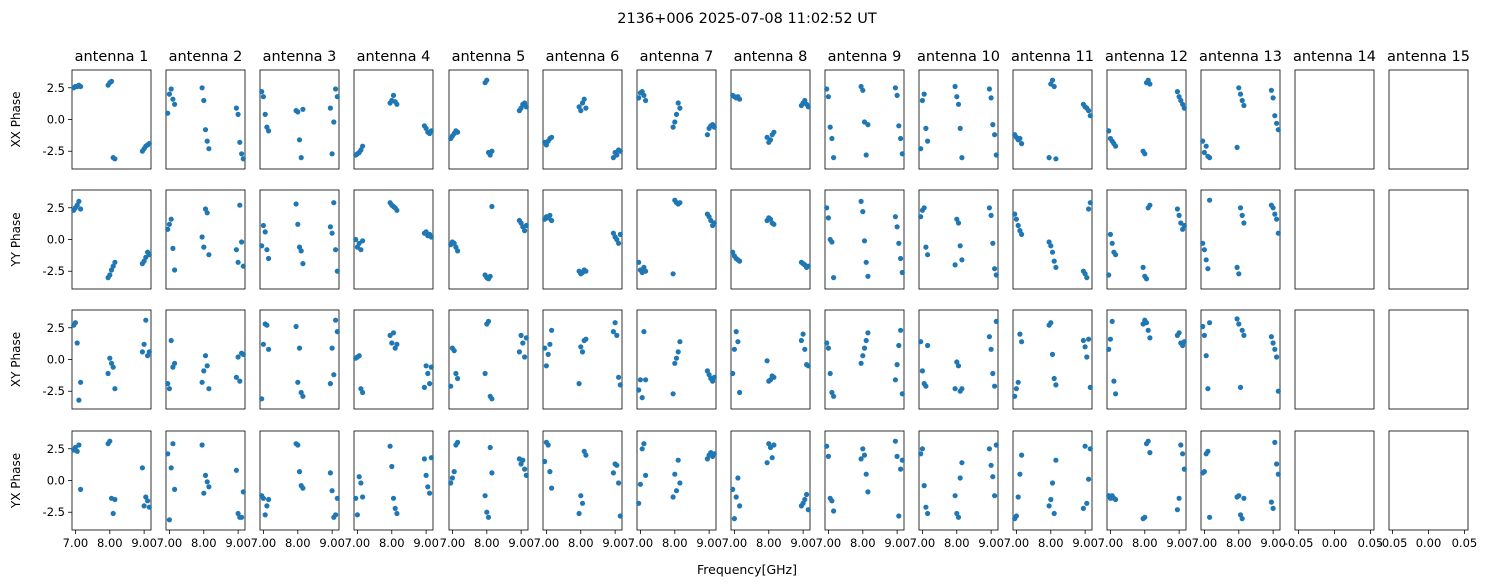 The image size is (1489, 586). I want to click on x-tick-label: 9.00, so click(991, 543).